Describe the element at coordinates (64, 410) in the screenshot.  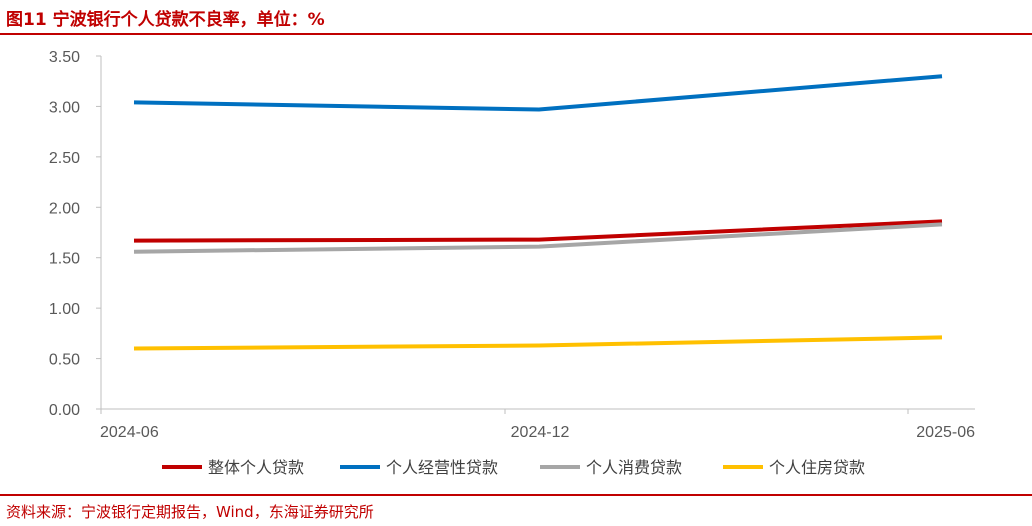
I see `y-tick-label: 0.00` at that location.